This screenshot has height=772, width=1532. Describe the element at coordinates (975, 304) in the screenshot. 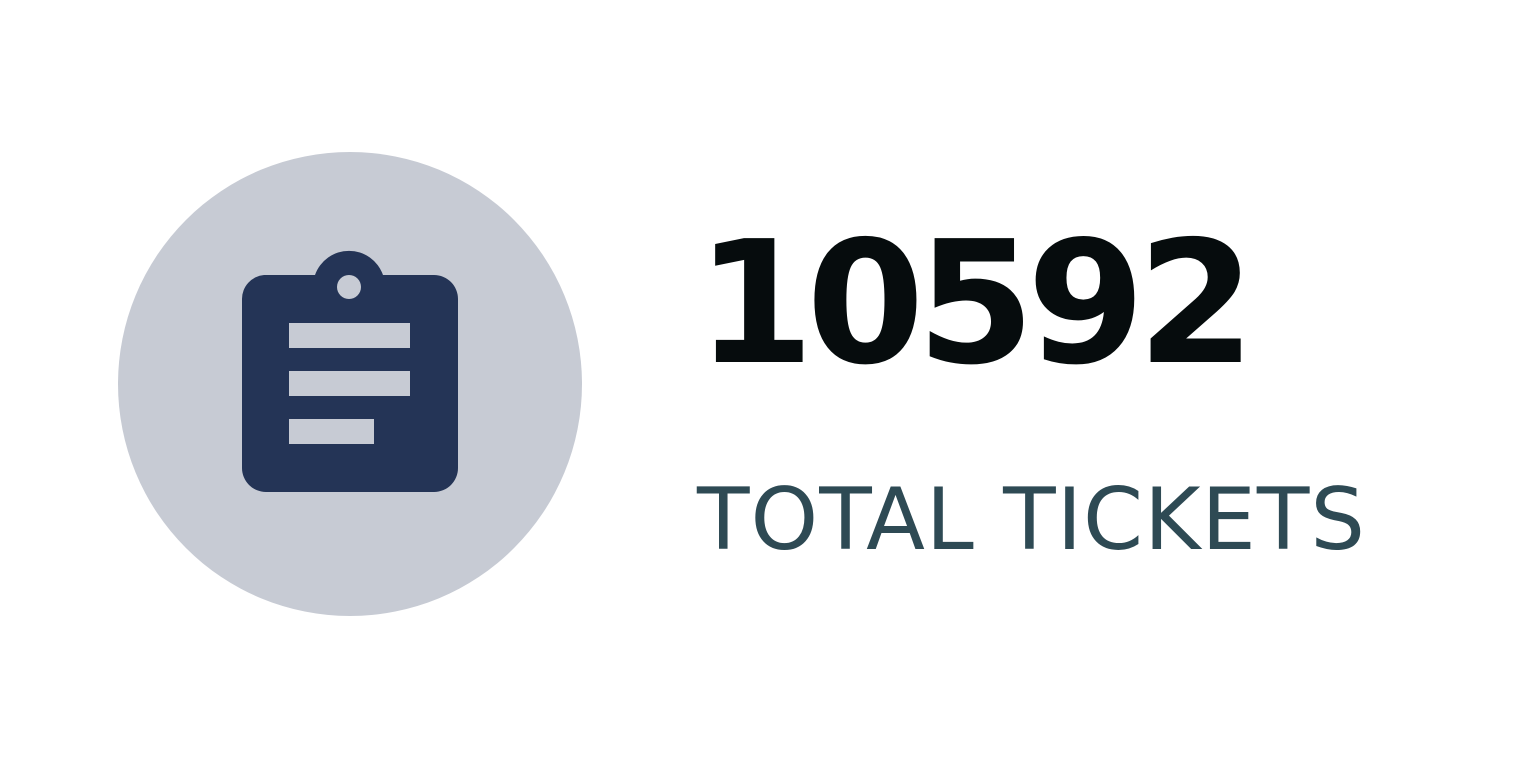

I see `ticket-count: 10592` at that location.